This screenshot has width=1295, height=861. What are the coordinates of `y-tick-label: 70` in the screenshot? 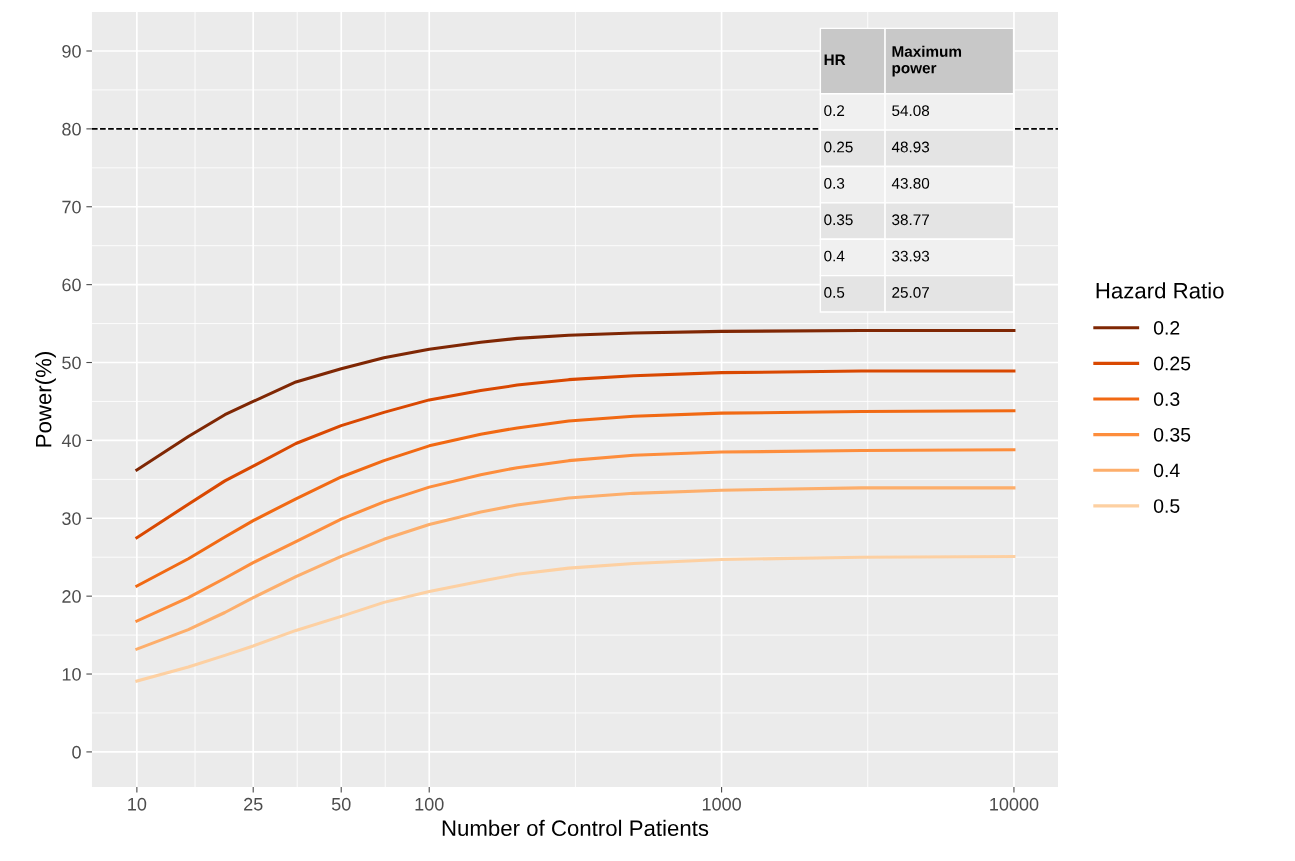 It's located at (71, 207).